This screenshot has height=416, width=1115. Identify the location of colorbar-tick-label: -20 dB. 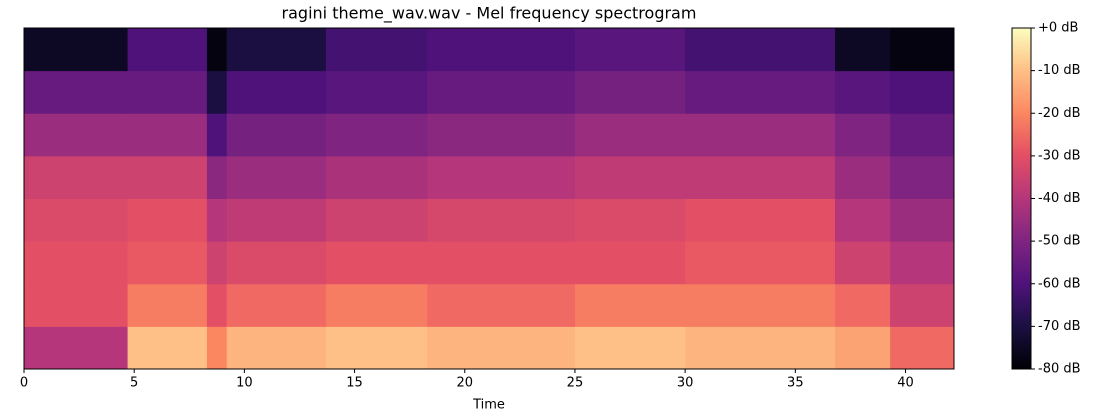
(1059, 113).